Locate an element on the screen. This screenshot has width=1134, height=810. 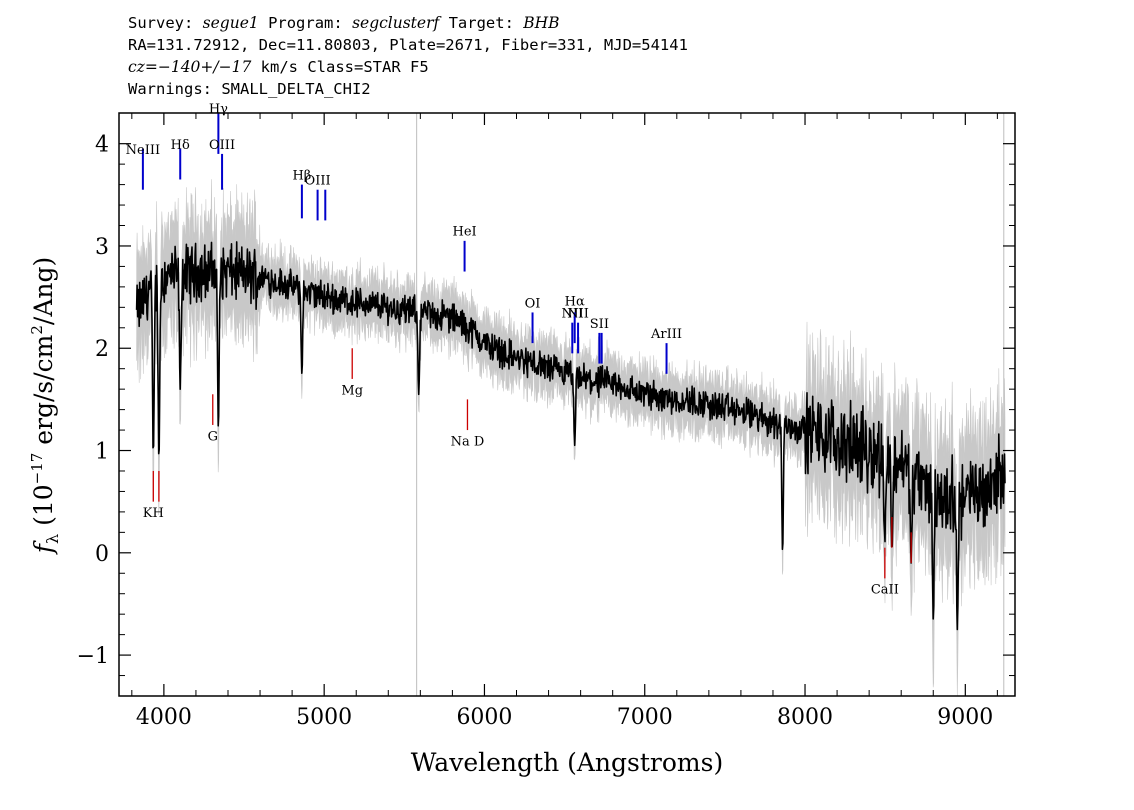
header-line-warnings: Warnings: SMALL_DELTA_CHI2 is located at coordinates (249, 89).